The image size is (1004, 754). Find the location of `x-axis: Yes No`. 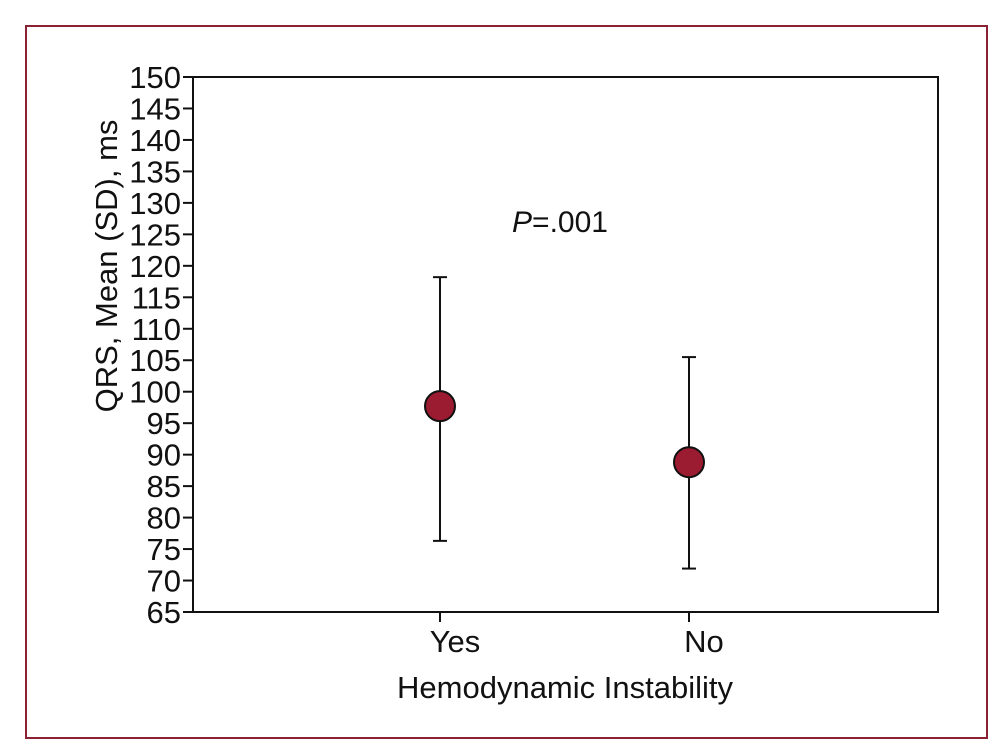

x-axis: Yes No is located at coordinates (577, 635).